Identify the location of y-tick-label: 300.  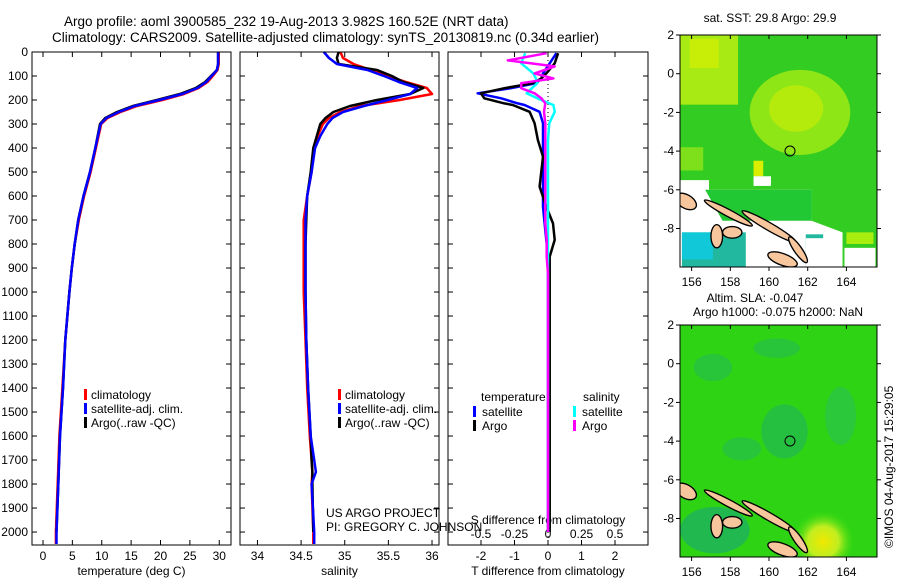
(18, 124).